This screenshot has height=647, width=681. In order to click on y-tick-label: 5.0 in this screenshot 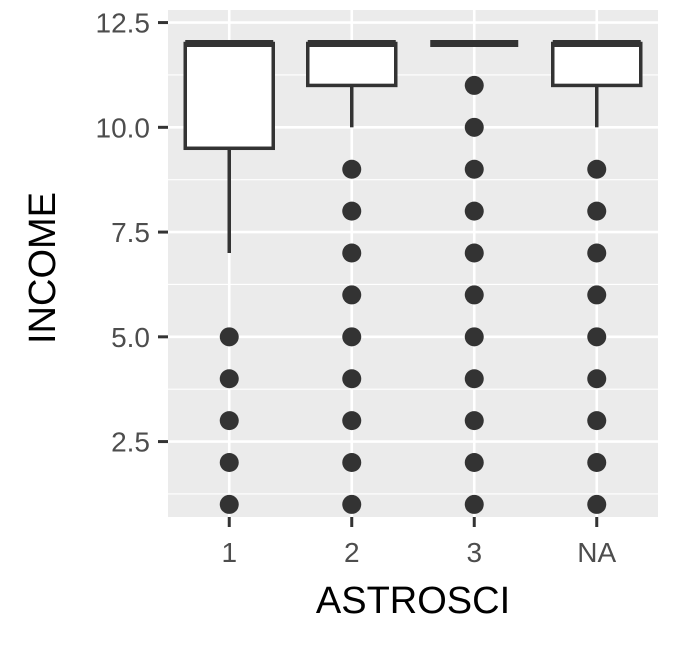, I will do `click(130, 337)`.